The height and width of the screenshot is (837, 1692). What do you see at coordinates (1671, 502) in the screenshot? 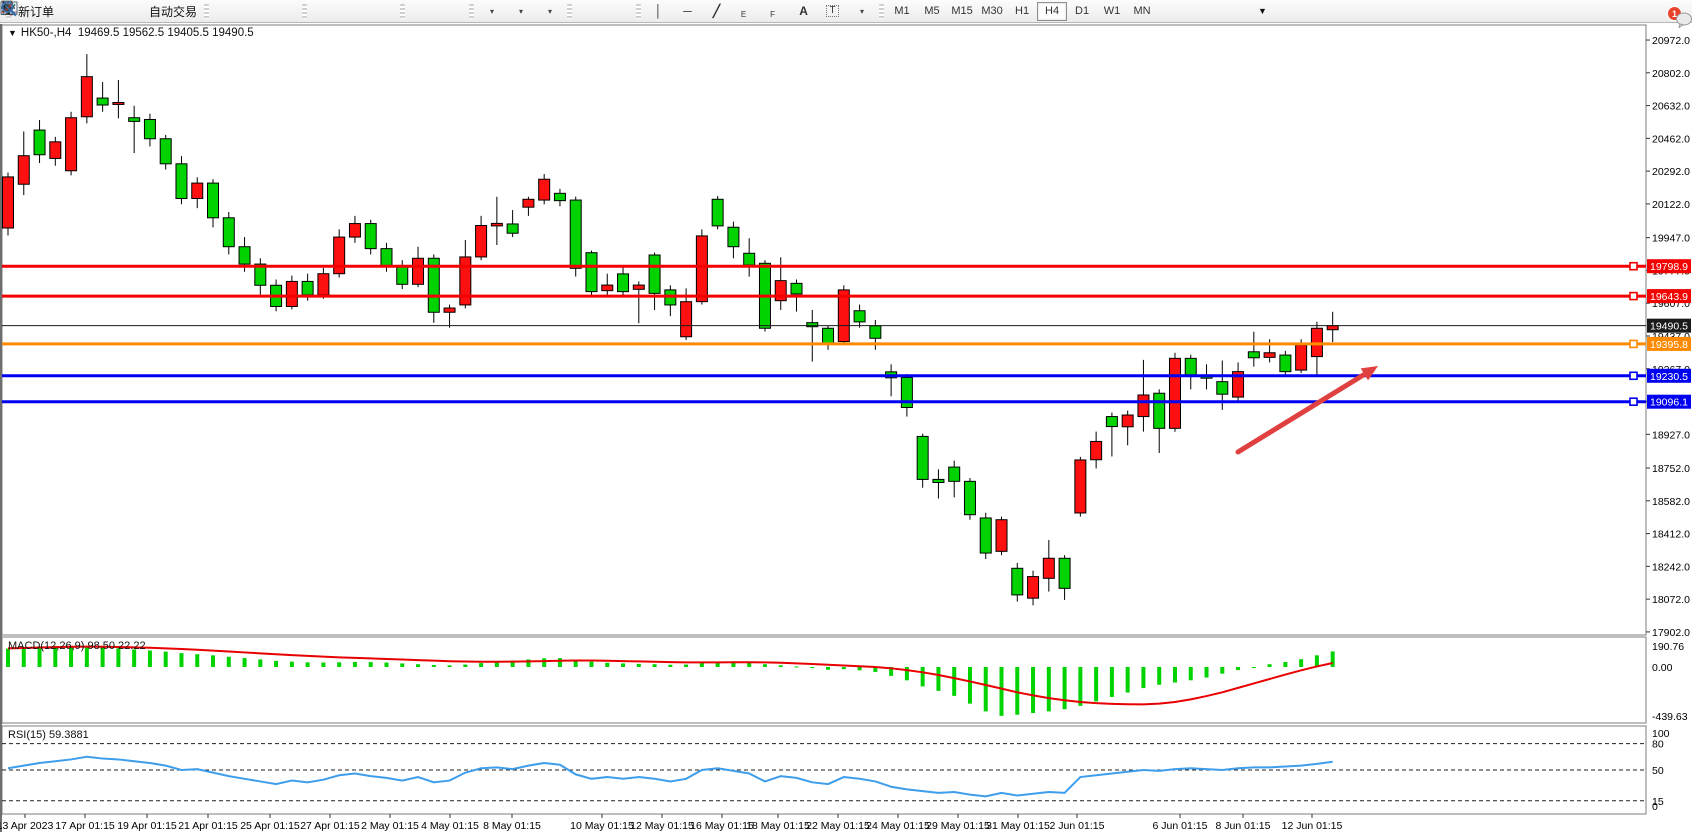
I see `price-tick-label: 18582.0` at bounding box center [1671, 502].